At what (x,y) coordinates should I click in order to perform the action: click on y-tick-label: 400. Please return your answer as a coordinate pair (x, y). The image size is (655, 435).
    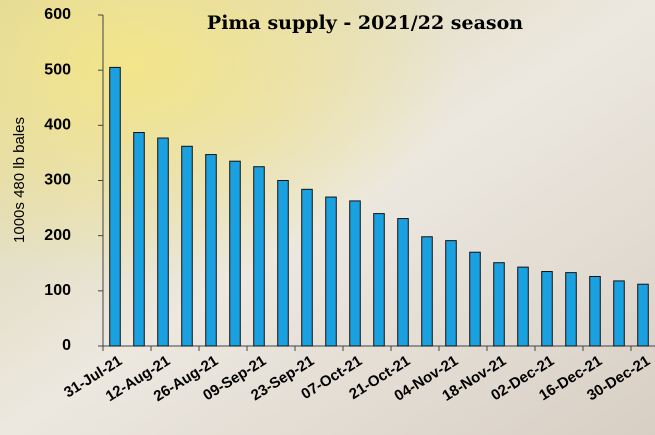
    Looking at the image, I should click on (57, 125).